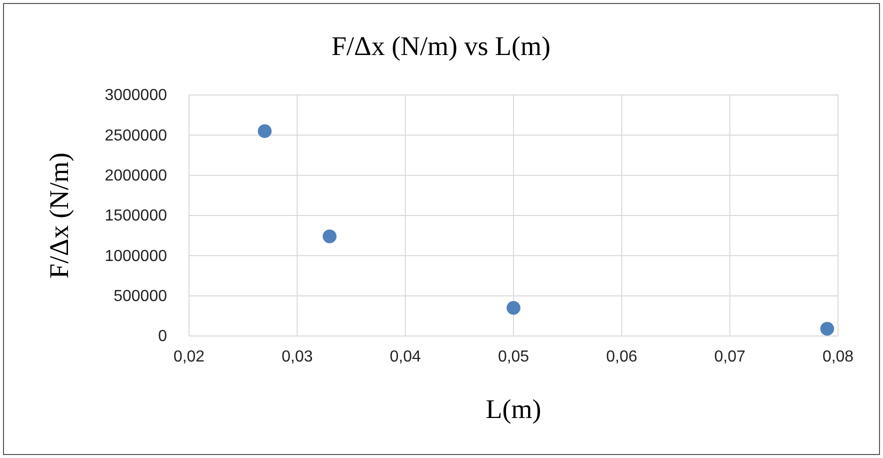 The width and height of the screenshot is (883, 458). I want to click on x-tick-label: 0,05, so click(514, 357).